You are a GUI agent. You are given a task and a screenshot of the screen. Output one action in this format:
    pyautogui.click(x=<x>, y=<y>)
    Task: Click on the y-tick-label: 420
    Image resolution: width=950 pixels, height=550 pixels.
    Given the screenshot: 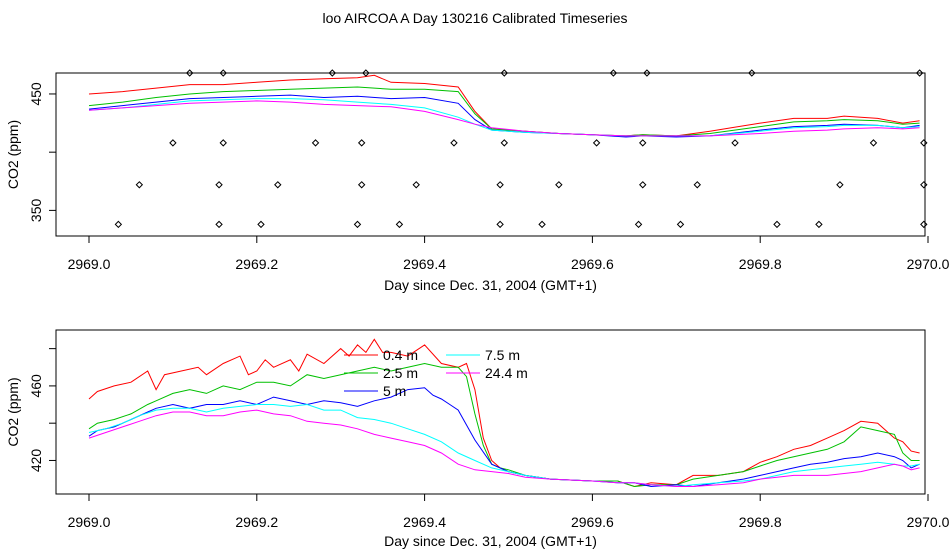 What is the action you would take?
    pyautogui.click(x=36, y=461)
    